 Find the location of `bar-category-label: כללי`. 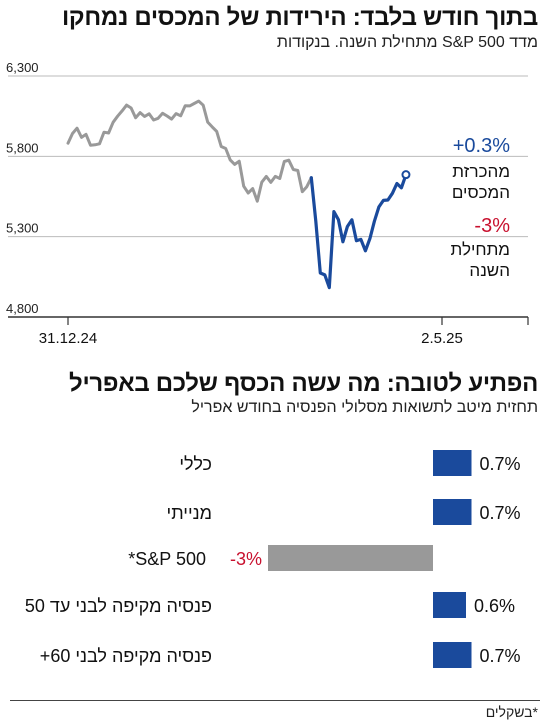

bar-category-label: כללי is located at coordinates (195, 464).